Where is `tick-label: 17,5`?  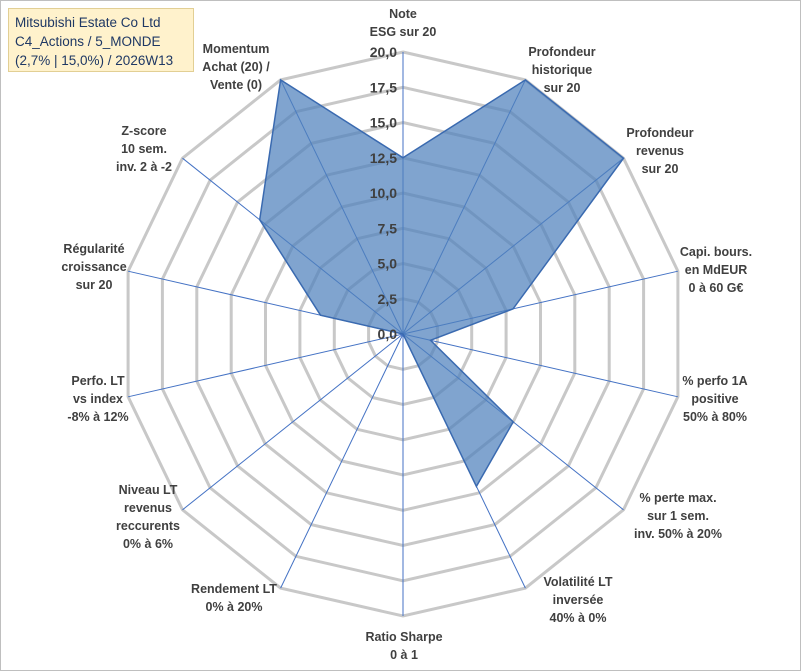 tick-label: 17,5 is located at coordinates (383, 87).